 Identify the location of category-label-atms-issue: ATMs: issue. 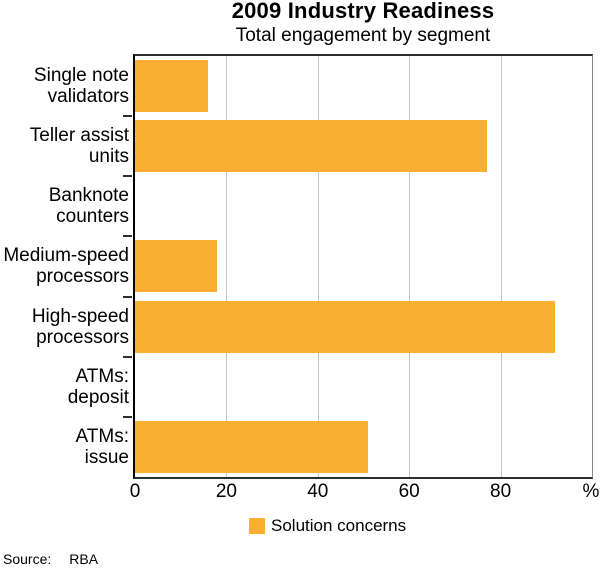
(64, 447).